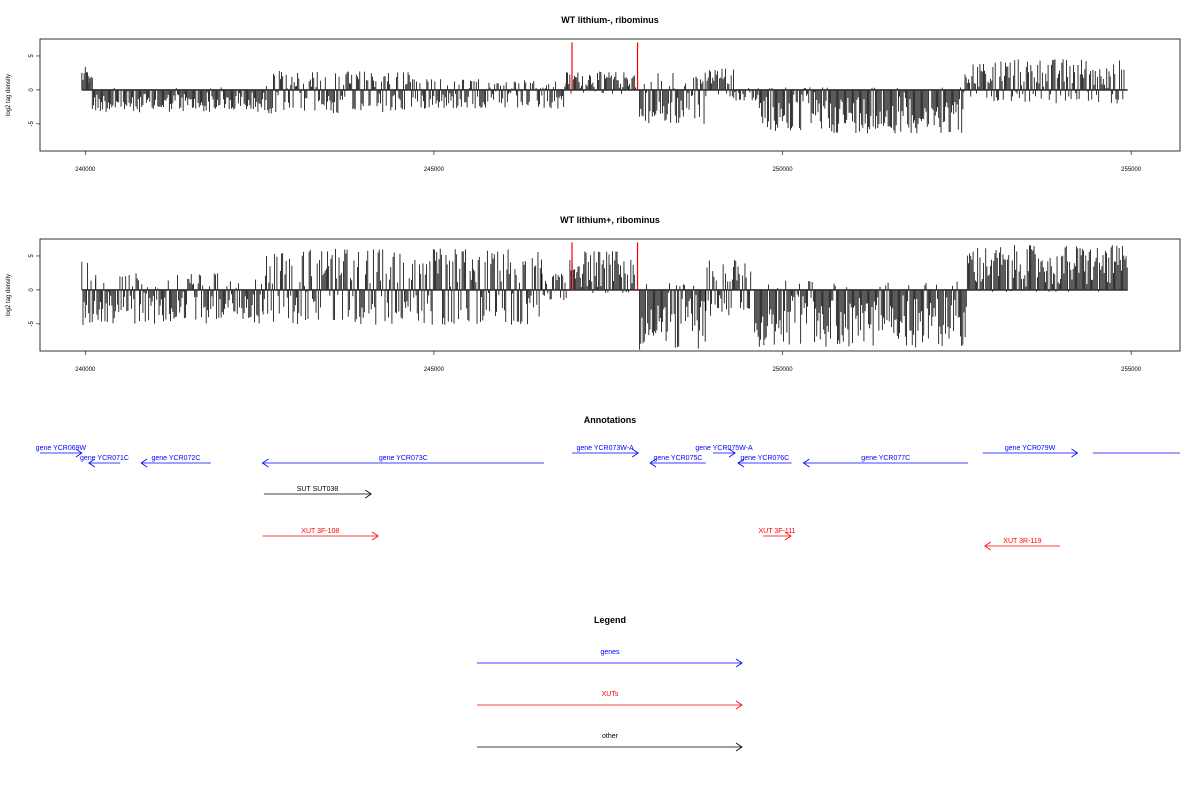 The height and width of the screenshot is (800, 1200). Describe the element at coordinates (610, 658) in the screenshot. I see `legend-item: genes` at that location.